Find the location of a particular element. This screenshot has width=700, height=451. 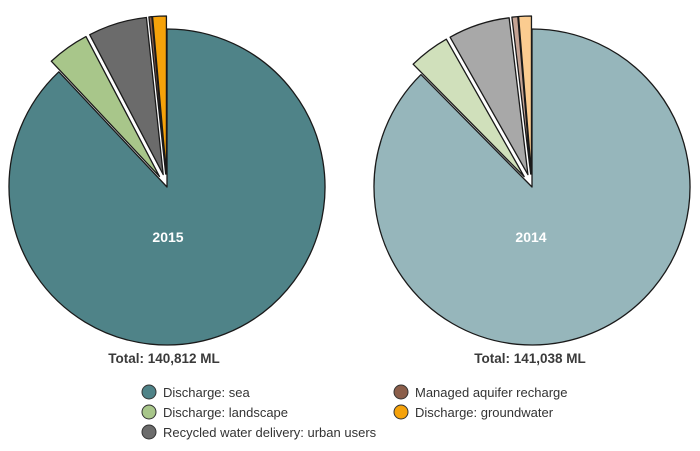

legend-label-recycled: Recycled water delivery: urban users is located at coordinates (270, 432).